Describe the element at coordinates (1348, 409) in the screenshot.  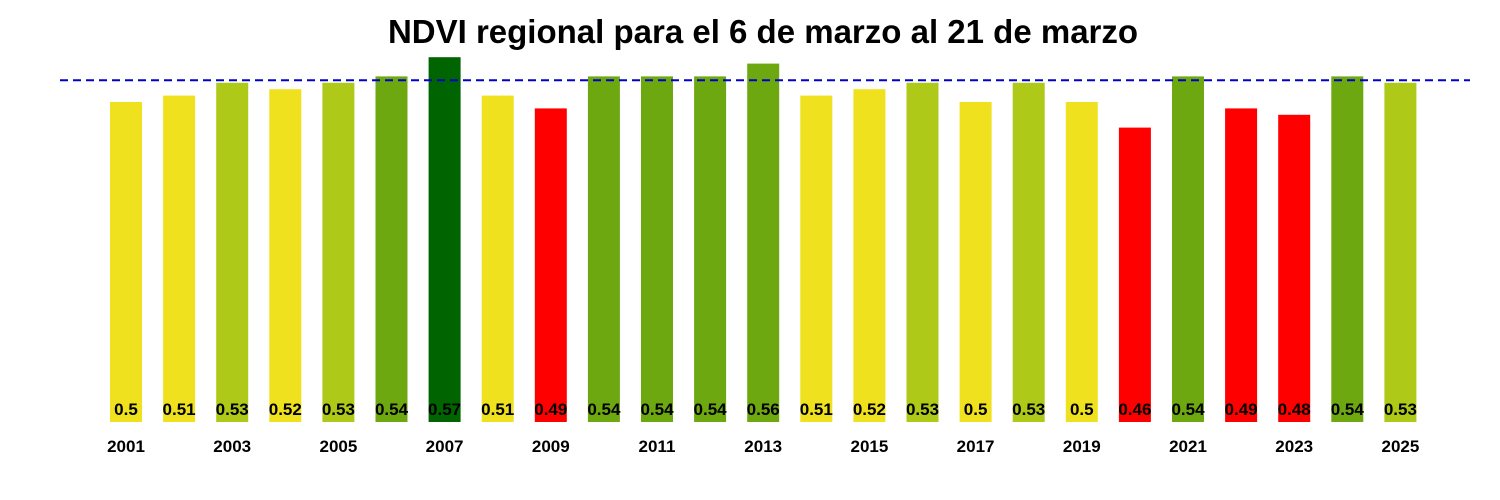
I see `bar-value-label-2024: 0.54` at that location.